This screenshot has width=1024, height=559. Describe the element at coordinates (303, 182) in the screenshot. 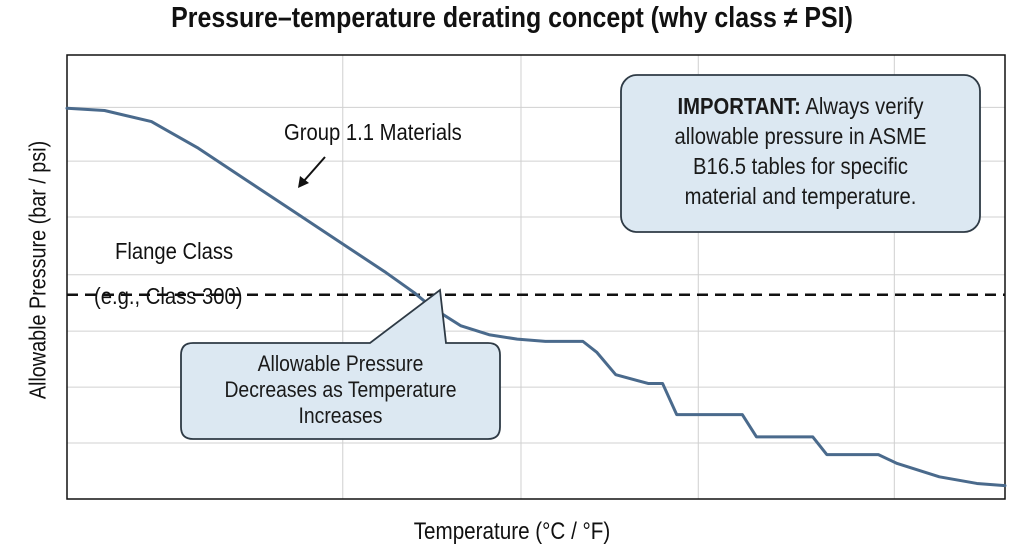

I see `material-label-arrowhead` at that location.